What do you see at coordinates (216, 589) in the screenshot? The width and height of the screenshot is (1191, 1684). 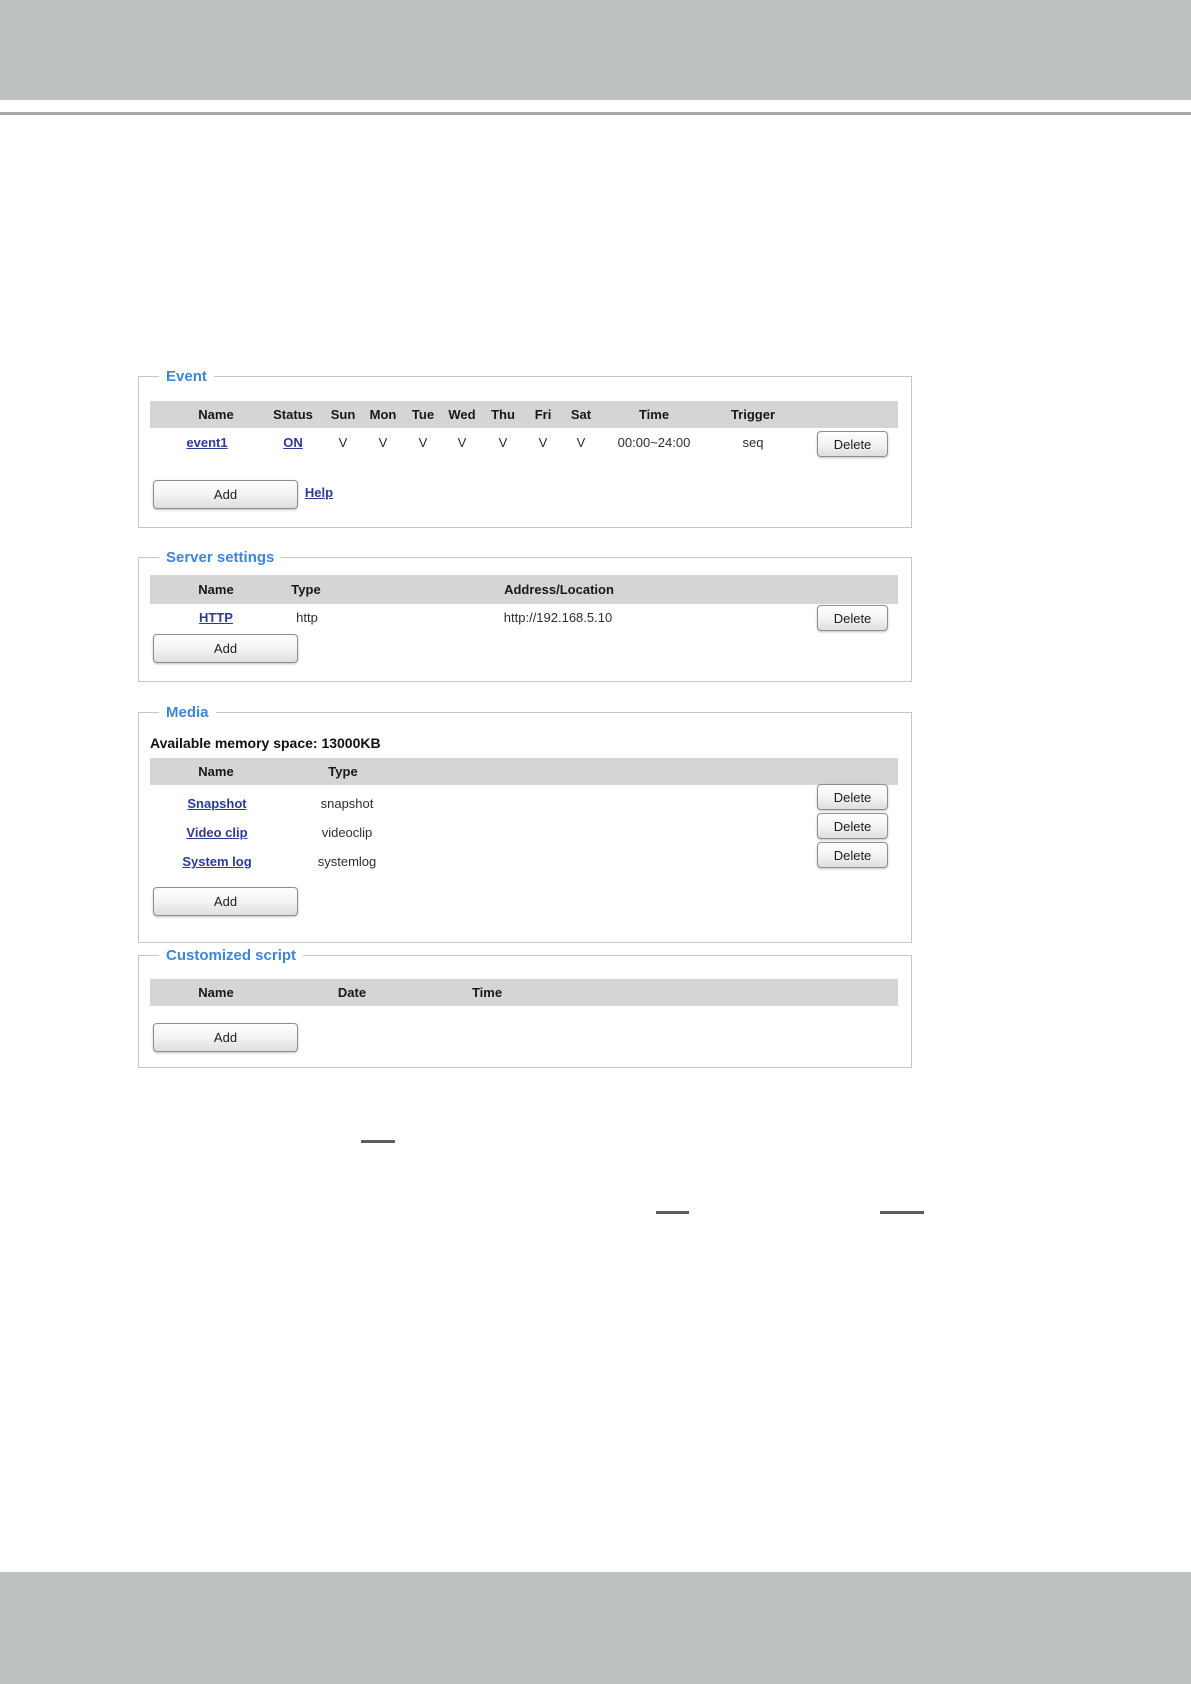 I see `server-col-name: Name` at bounding box center [216, 589].